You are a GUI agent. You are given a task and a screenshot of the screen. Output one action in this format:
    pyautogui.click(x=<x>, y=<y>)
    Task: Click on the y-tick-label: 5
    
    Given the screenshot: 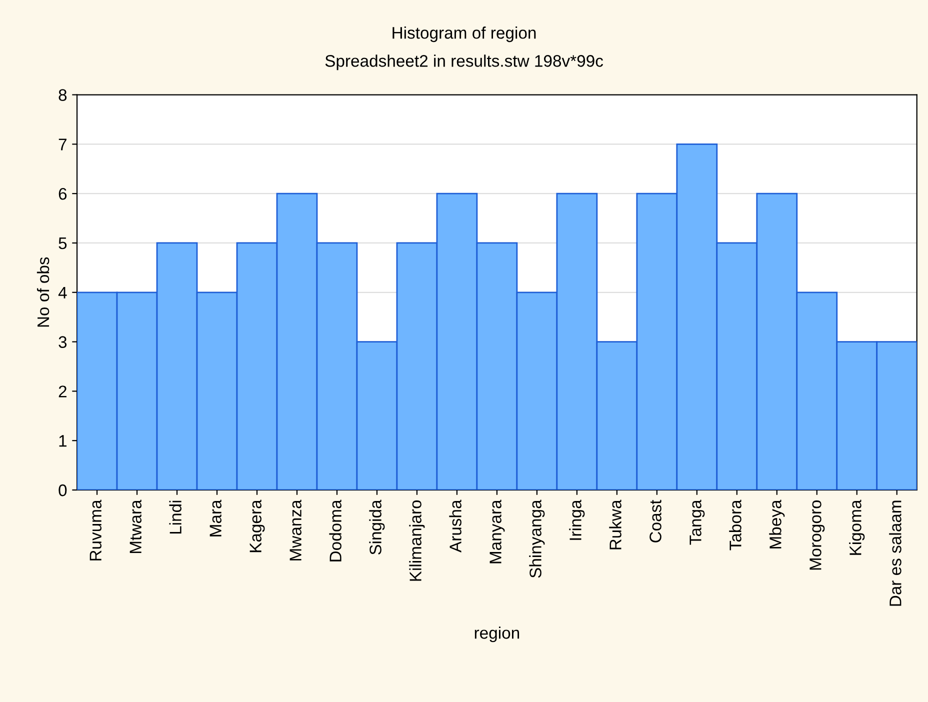 What is the action you would take?
    pyautogui.click(x=62, y=244)
    